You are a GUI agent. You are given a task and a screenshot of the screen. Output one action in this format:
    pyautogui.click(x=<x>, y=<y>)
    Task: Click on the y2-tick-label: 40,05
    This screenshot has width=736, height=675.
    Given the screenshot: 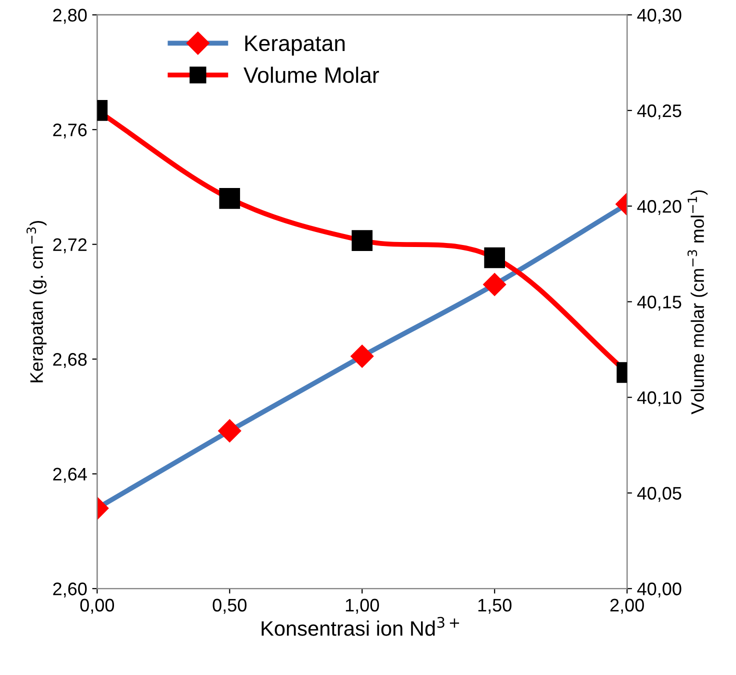 What is the action you would take?
    pyautogui.click(x=659, y=494)
    